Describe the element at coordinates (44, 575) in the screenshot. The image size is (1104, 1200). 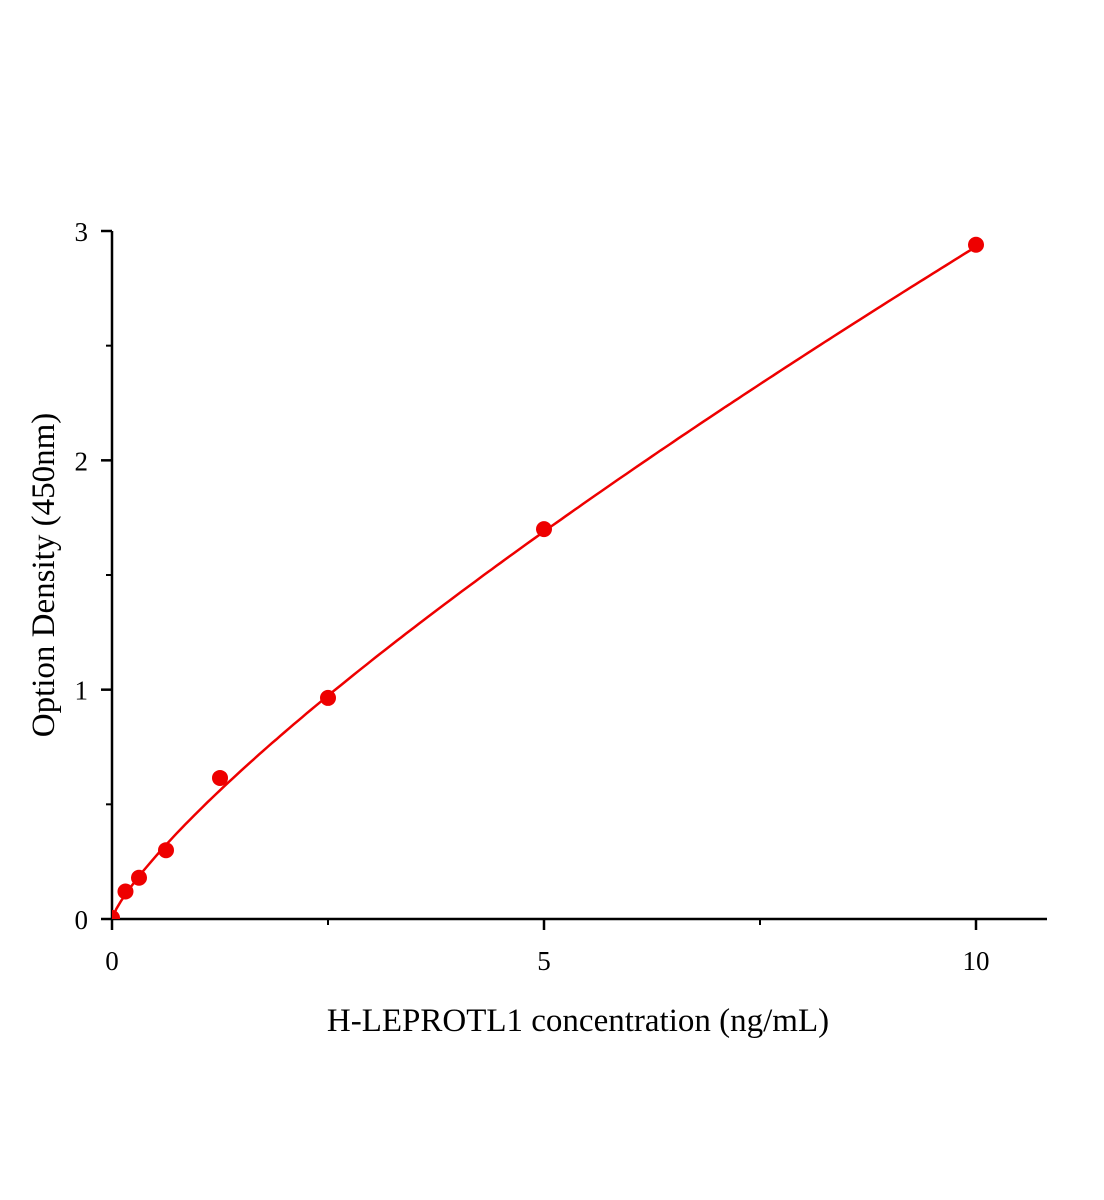
I see `y-axis-title: Option Density (450nm)` at that location.